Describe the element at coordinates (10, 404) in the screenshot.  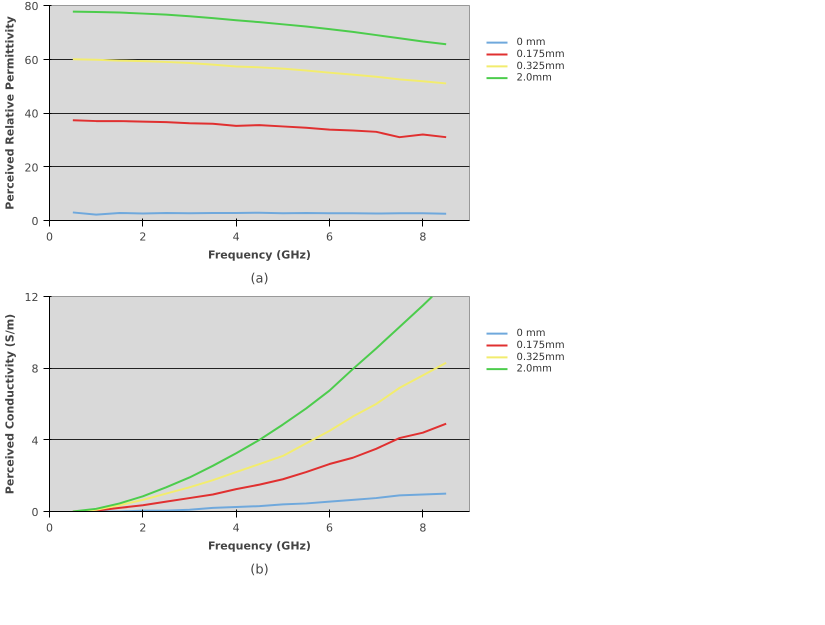
I see `y-axis-title: Perceived Conductivity (S/m)` at that location.